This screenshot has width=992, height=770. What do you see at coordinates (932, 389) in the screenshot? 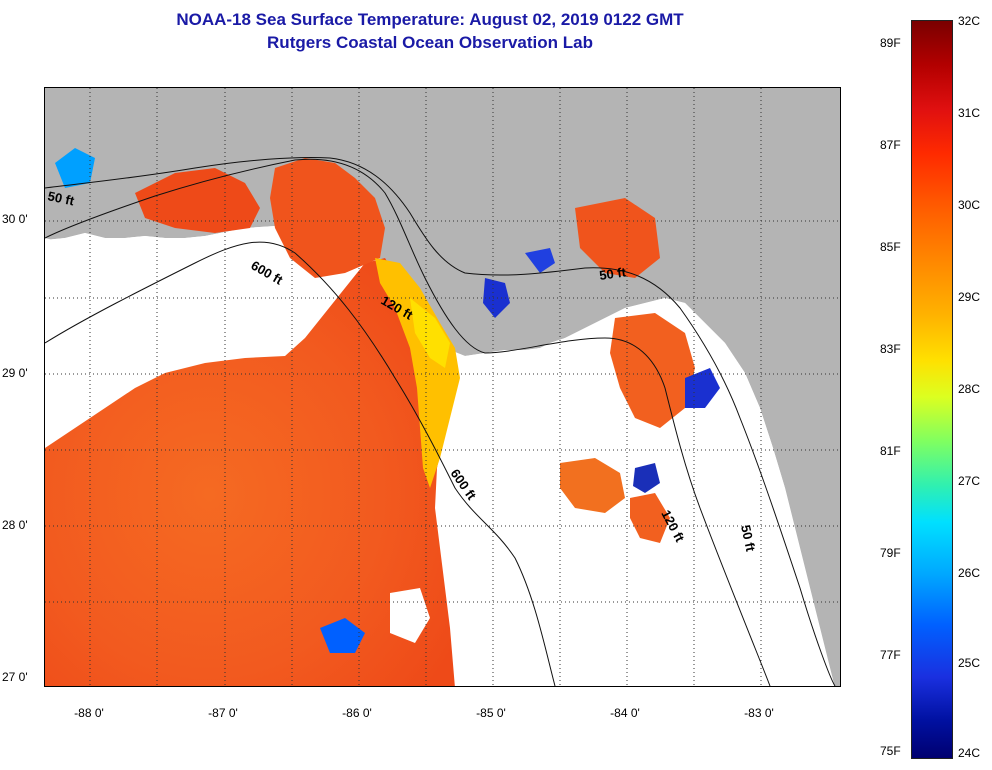
I see `temperature-colorbar` at bounding box center [932, 389].